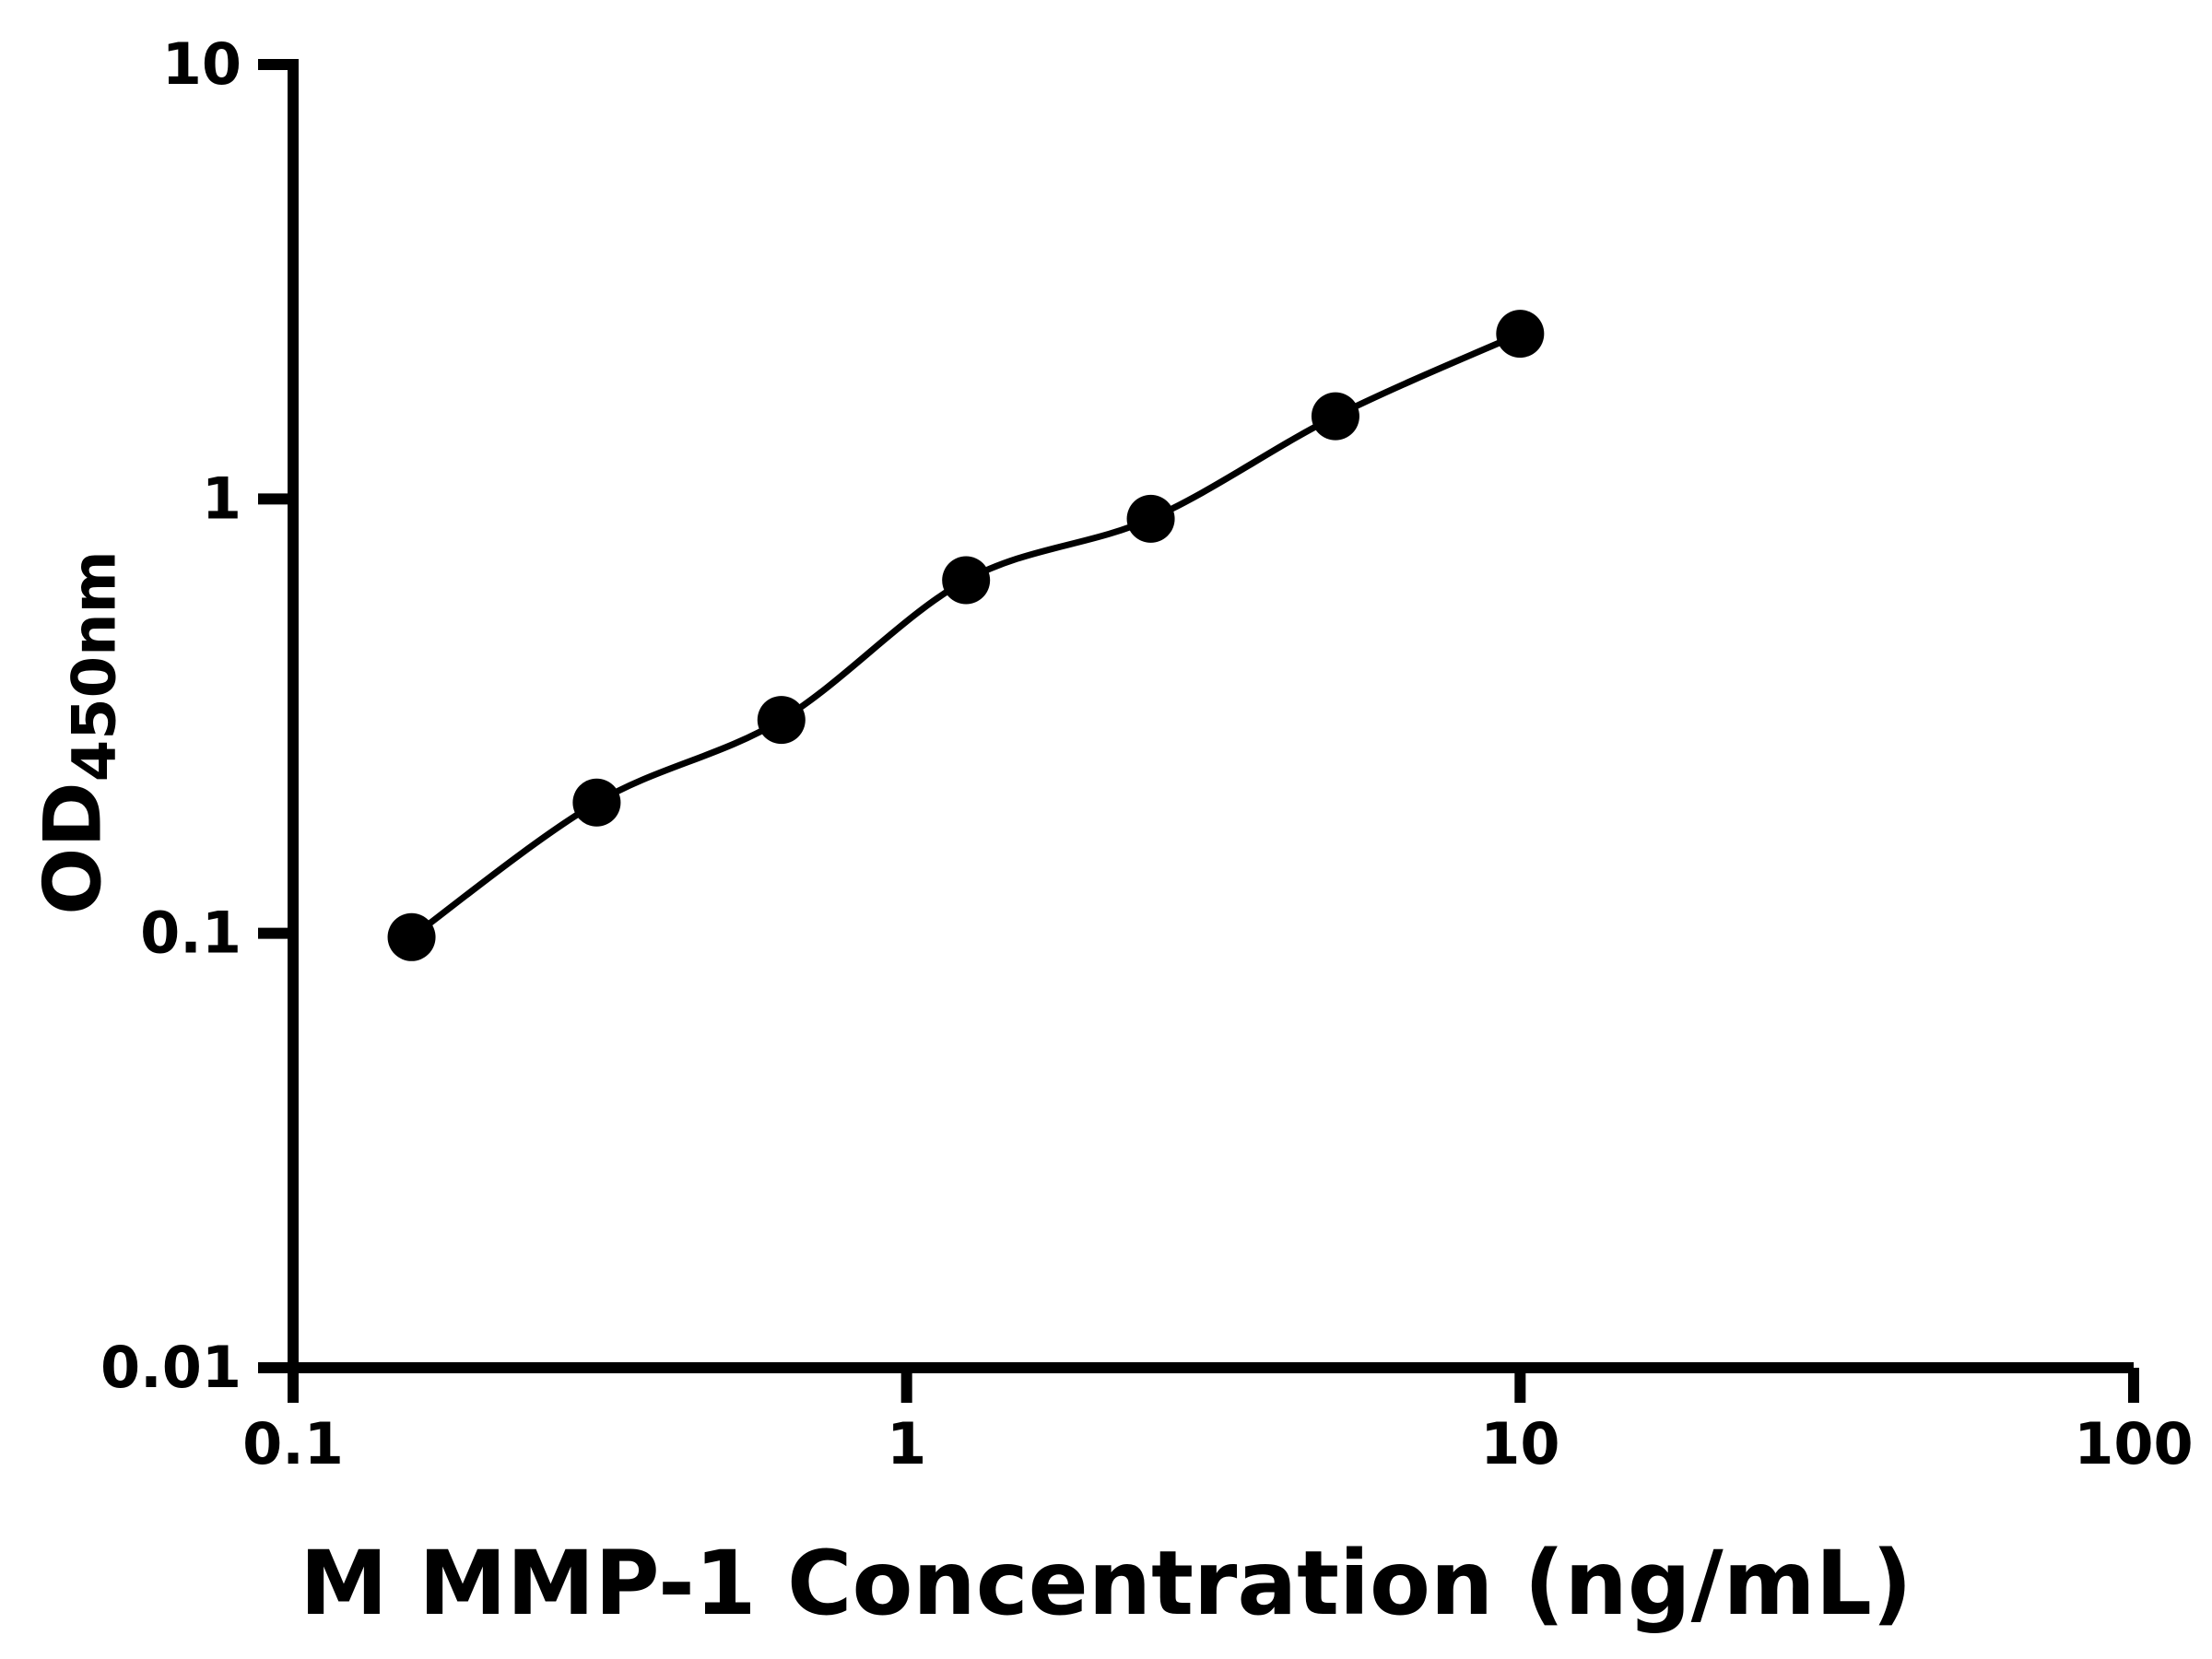  I want to click on y-tick-label: 0.01, so click(170, 1367).